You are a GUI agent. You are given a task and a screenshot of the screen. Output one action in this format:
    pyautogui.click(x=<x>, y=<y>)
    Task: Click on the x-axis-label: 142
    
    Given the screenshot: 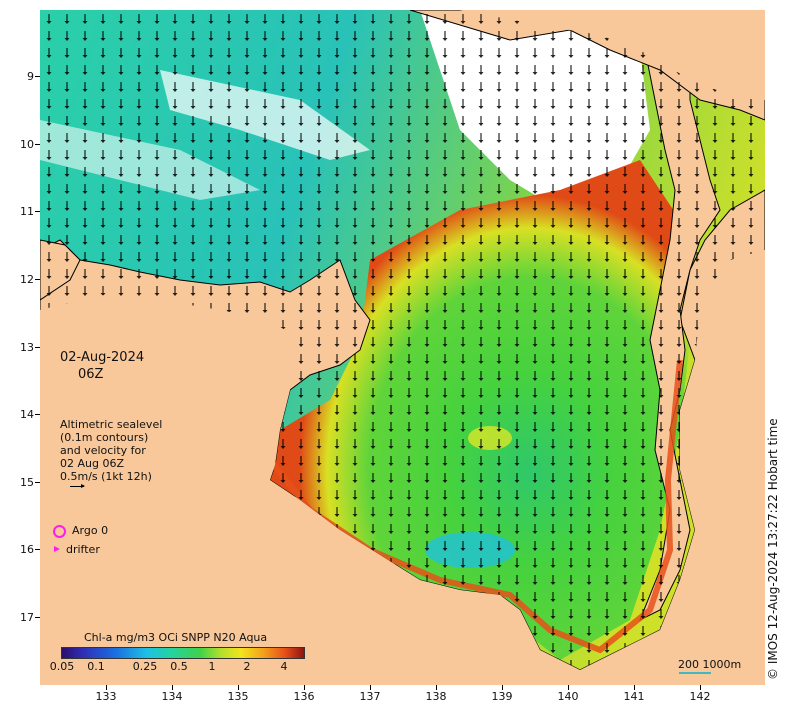 What is the action you would take?
    pyautogui.click(x=700, y=696)
    